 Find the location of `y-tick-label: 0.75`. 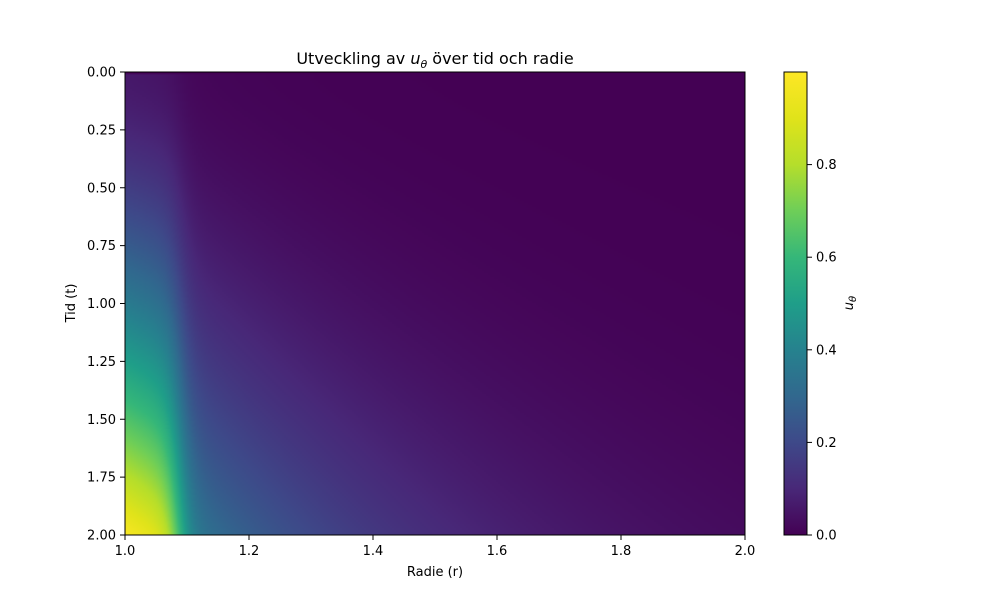

y-tick-label: 0.75 is located at coordinates (101, 246).